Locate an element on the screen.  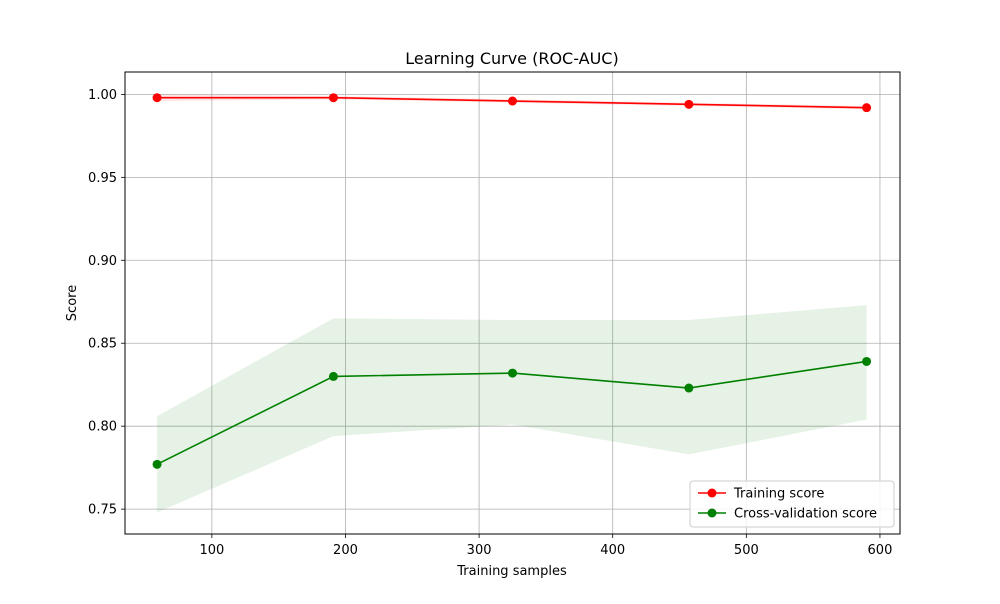
legend: Training score Cross-validation score is located at coordinates (792, 504).